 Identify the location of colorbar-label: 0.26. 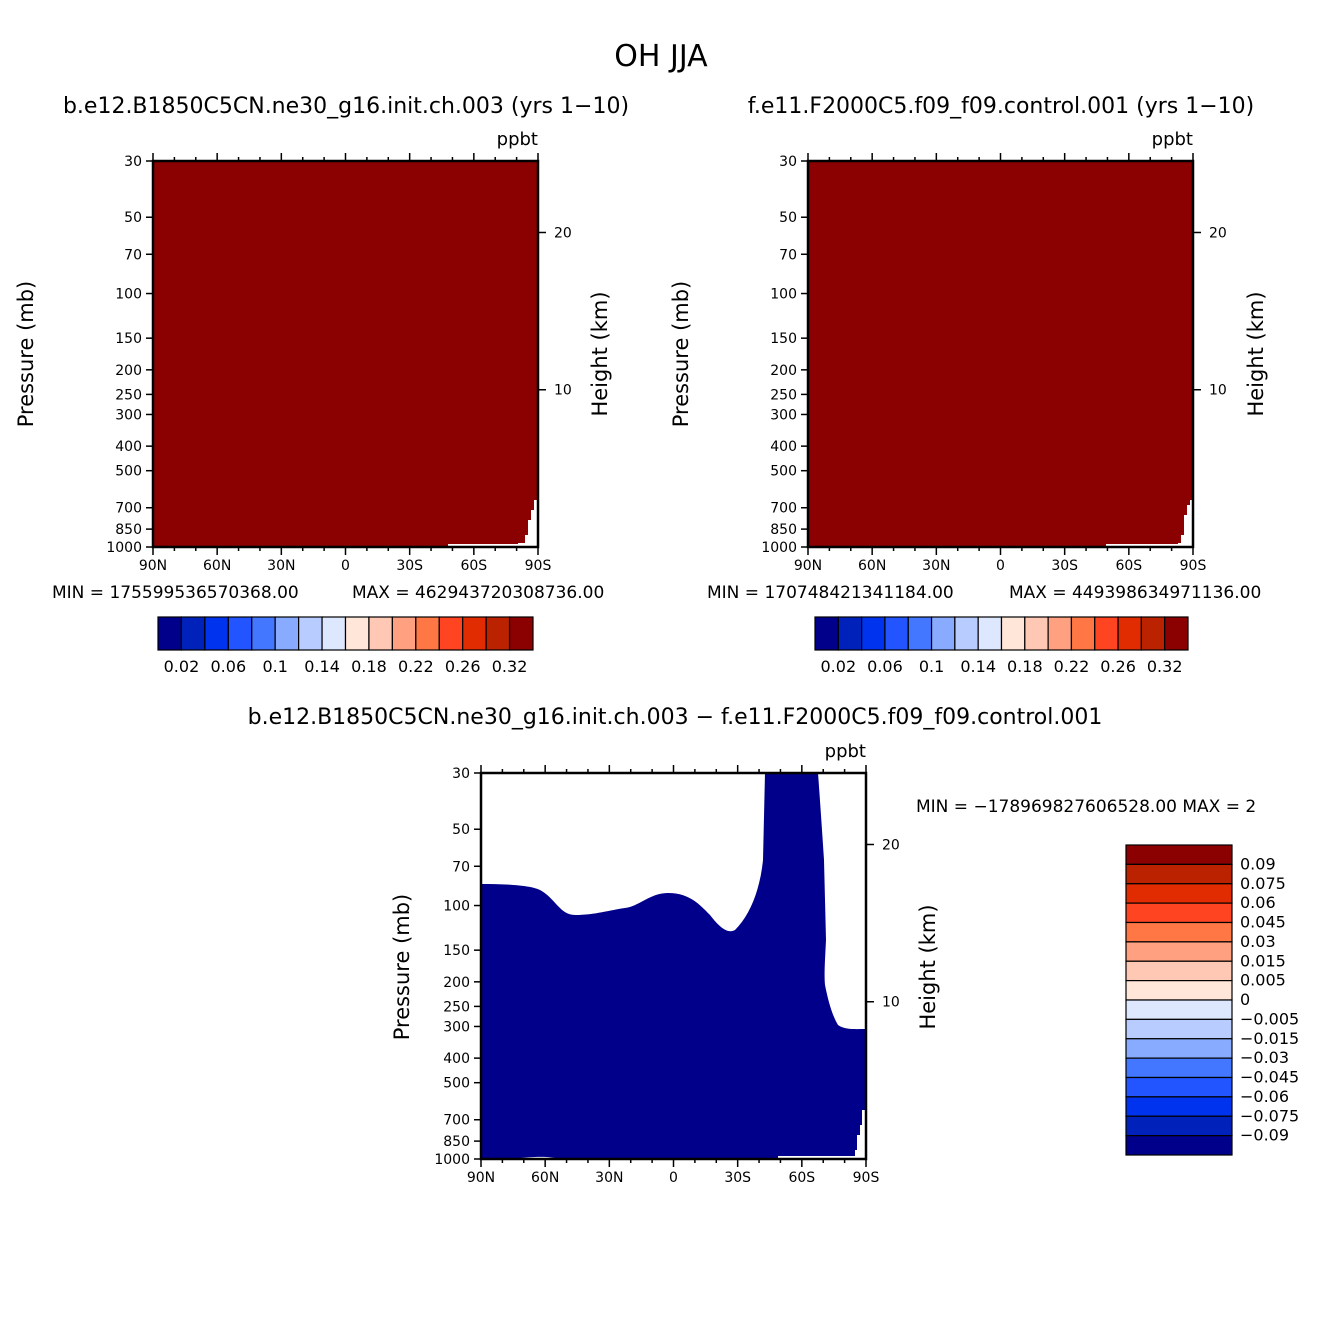
(1118, 666).